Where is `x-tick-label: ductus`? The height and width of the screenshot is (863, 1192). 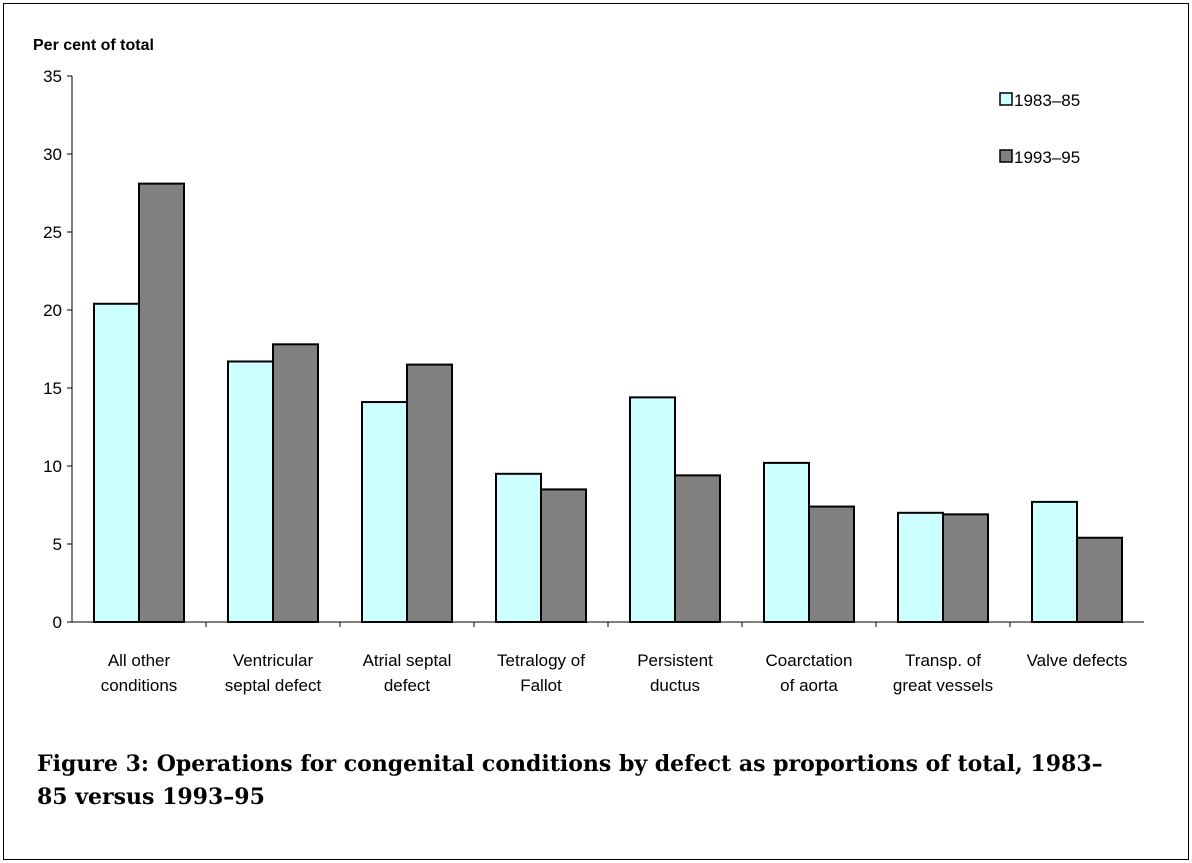 x-tick-label: ductus is located at coordinates (675, 685).